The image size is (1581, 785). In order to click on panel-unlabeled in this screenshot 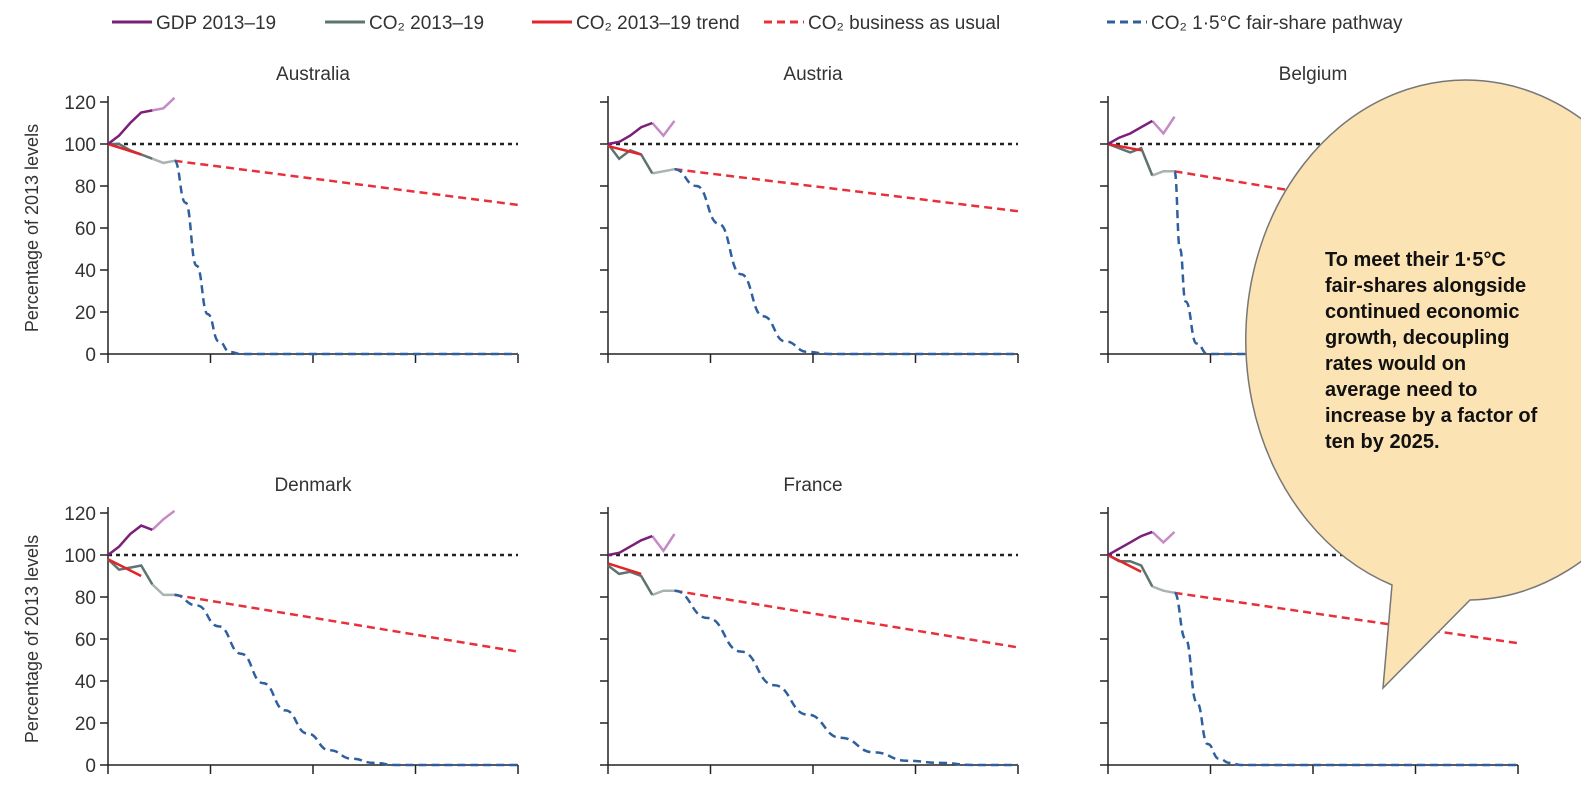, I will do `click(1309, 640)`.